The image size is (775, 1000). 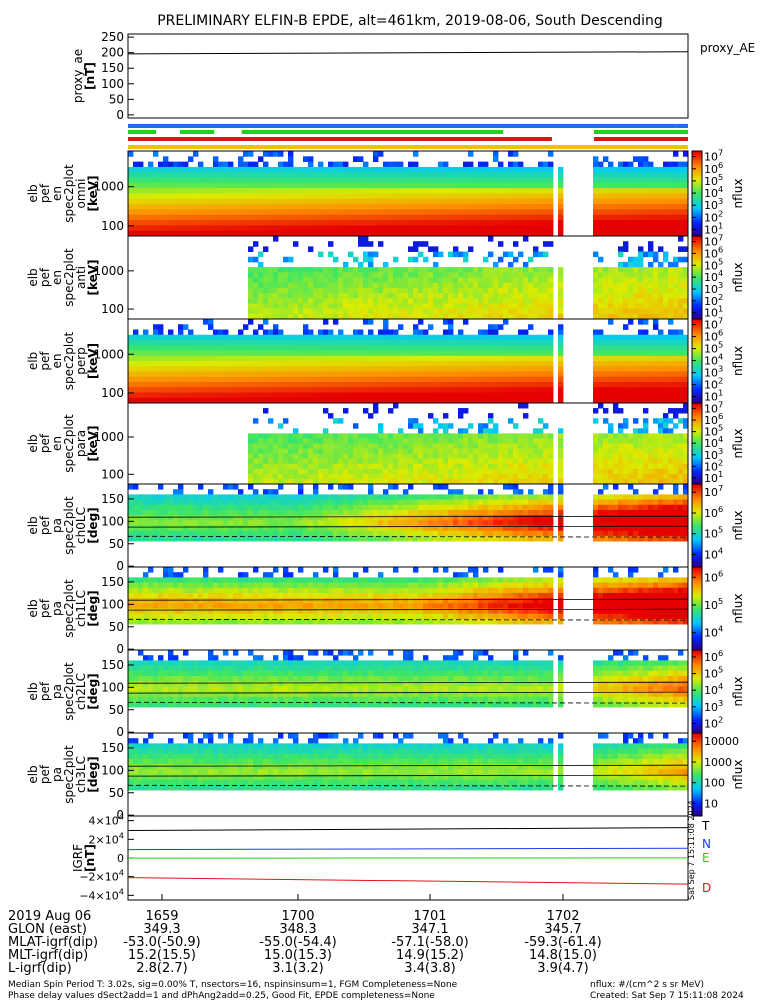 What do you see at coordinates (713, 229) in the screenshot?
I see `colorbar-tick-label: 10¹` at bounding box center [713, 229].